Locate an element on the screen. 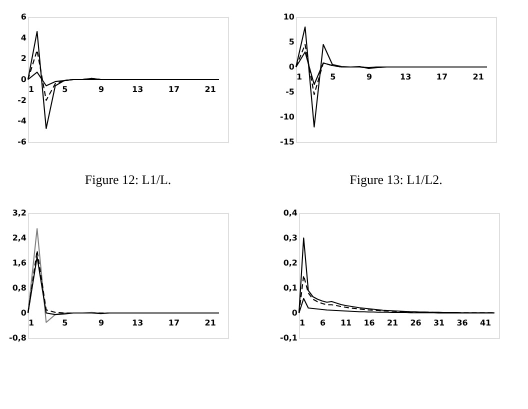 Image resolution: width=528 pixels, height=409 pixels. y-tick-label: 5 is located at coordinates (291, 42).